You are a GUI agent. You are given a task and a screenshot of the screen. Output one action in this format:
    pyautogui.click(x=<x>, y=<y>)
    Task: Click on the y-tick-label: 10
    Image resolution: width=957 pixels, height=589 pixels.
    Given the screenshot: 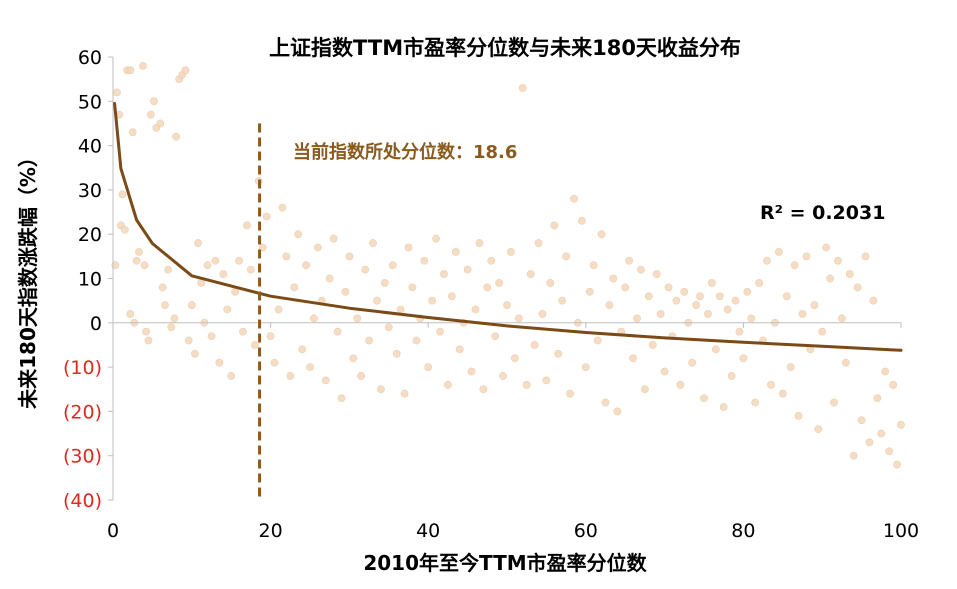 What is the action you would take?
    pyautogui.click(x=90, y=280)
    